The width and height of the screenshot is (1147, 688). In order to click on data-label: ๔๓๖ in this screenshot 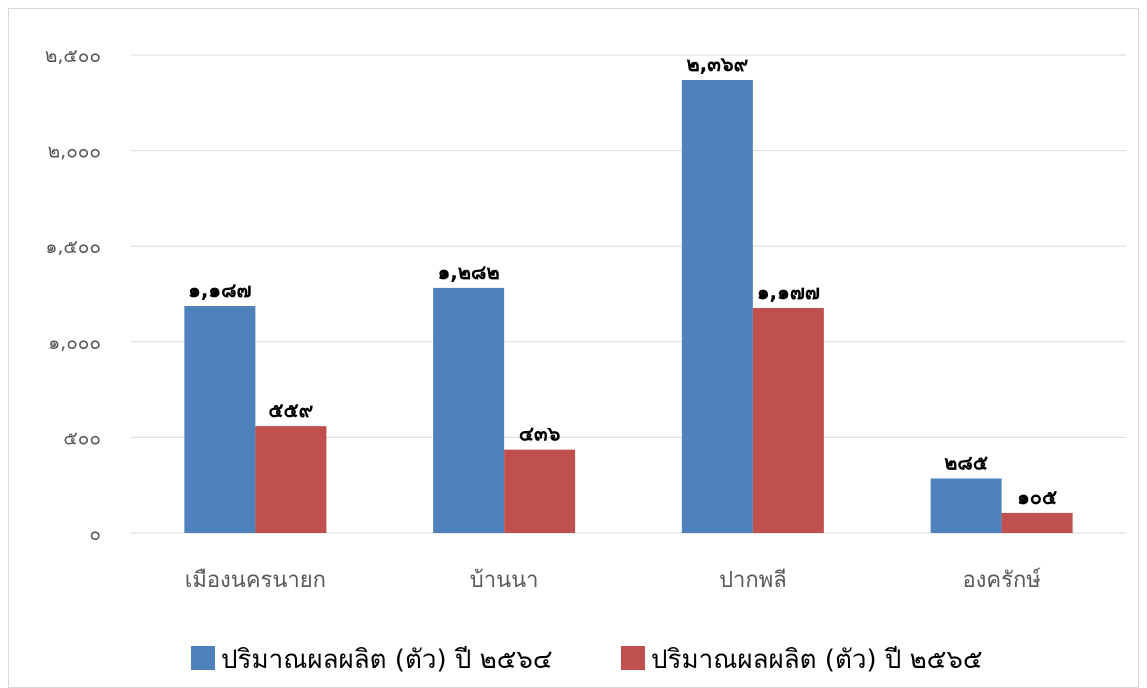, I will do `click(540, 434)`.